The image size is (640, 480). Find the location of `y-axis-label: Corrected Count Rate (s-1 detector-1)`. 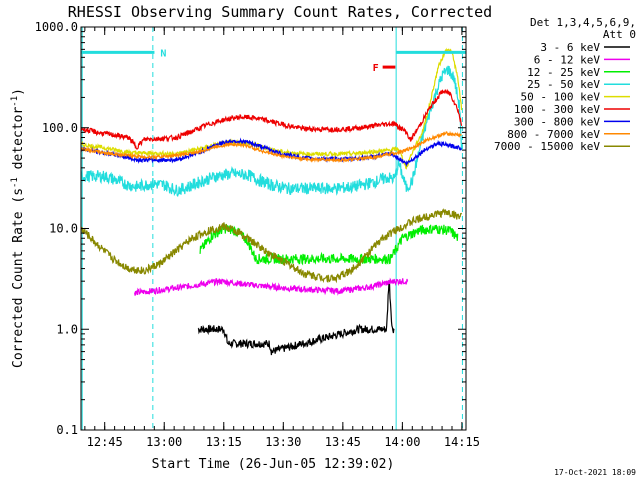

y-axis-label: Corrected Count Rate (s-1 detector-1) is located at coordinates (18, 228).